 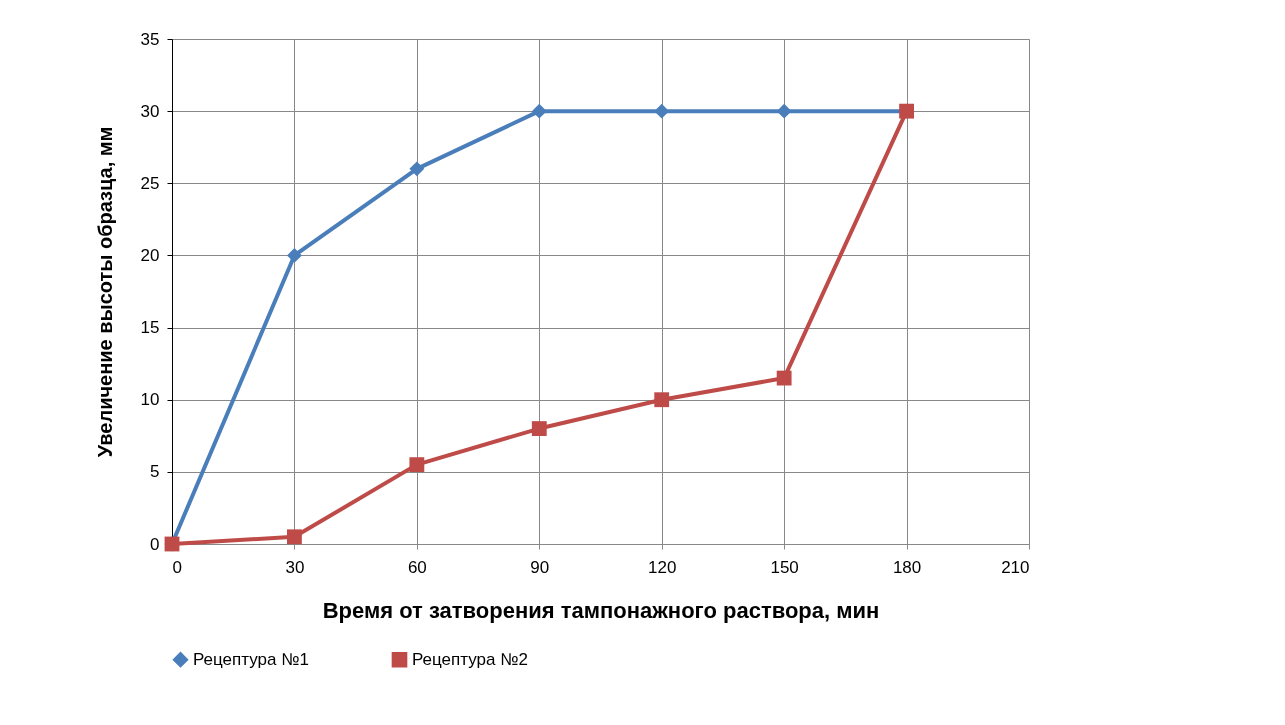 What do you see at coordinates (150, 255) in the screenshot?
I see `y-tick-label: 20` at bounding box center [150, 255].